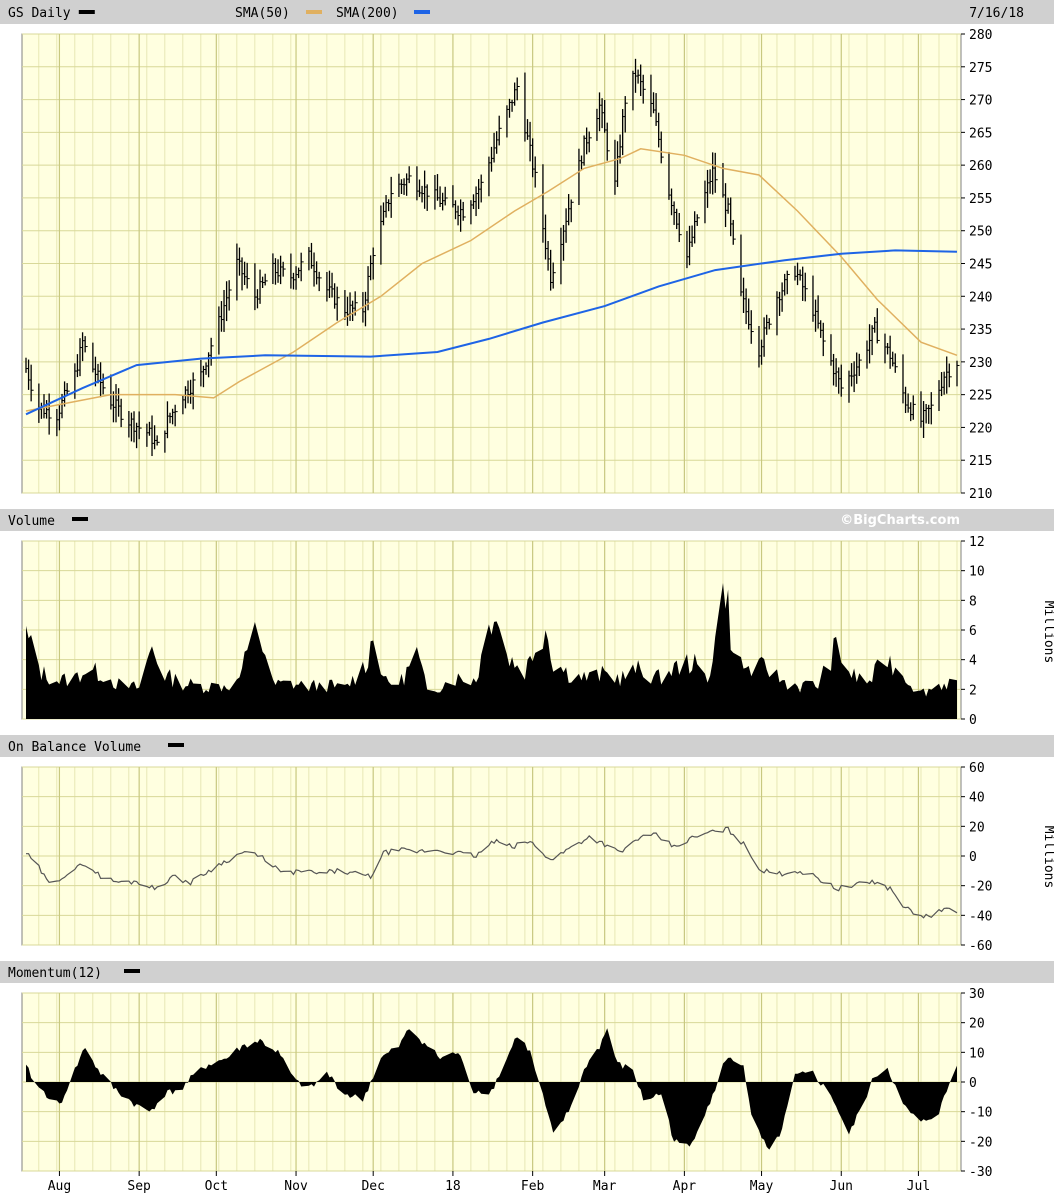 This screenshot has height=1200, width=1054. Describe the element at coordinates (80, 519) in the screenshot. I see `volume-legend-swatch` at that location.